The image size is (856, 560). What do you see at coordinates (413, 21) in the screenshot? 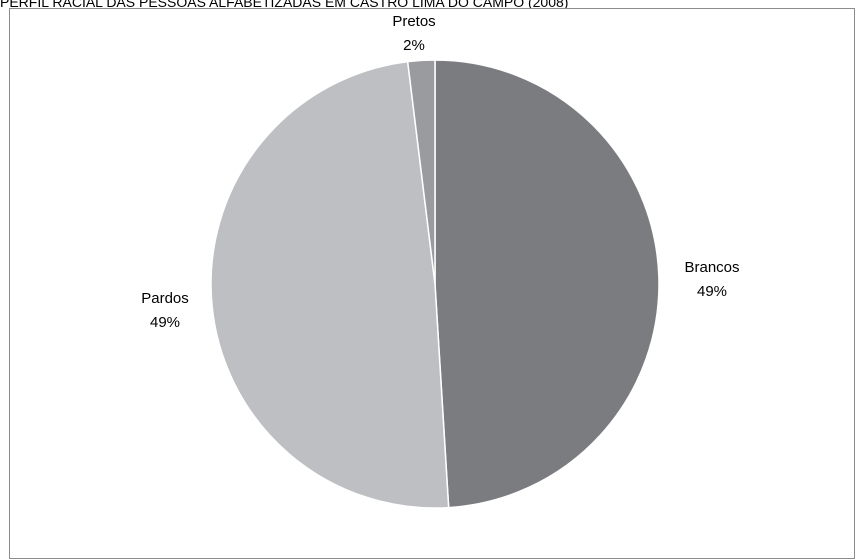
I see `slice-label-pretos: Pretos` at bounding box center [413, 21].